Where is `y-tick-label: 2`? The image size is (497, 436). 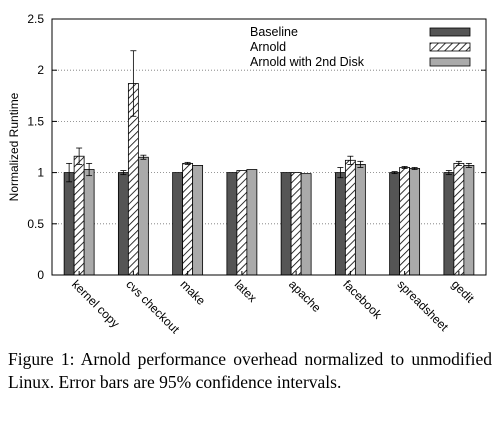 y-tick-label: 2 is located at coordinates (40, 70).